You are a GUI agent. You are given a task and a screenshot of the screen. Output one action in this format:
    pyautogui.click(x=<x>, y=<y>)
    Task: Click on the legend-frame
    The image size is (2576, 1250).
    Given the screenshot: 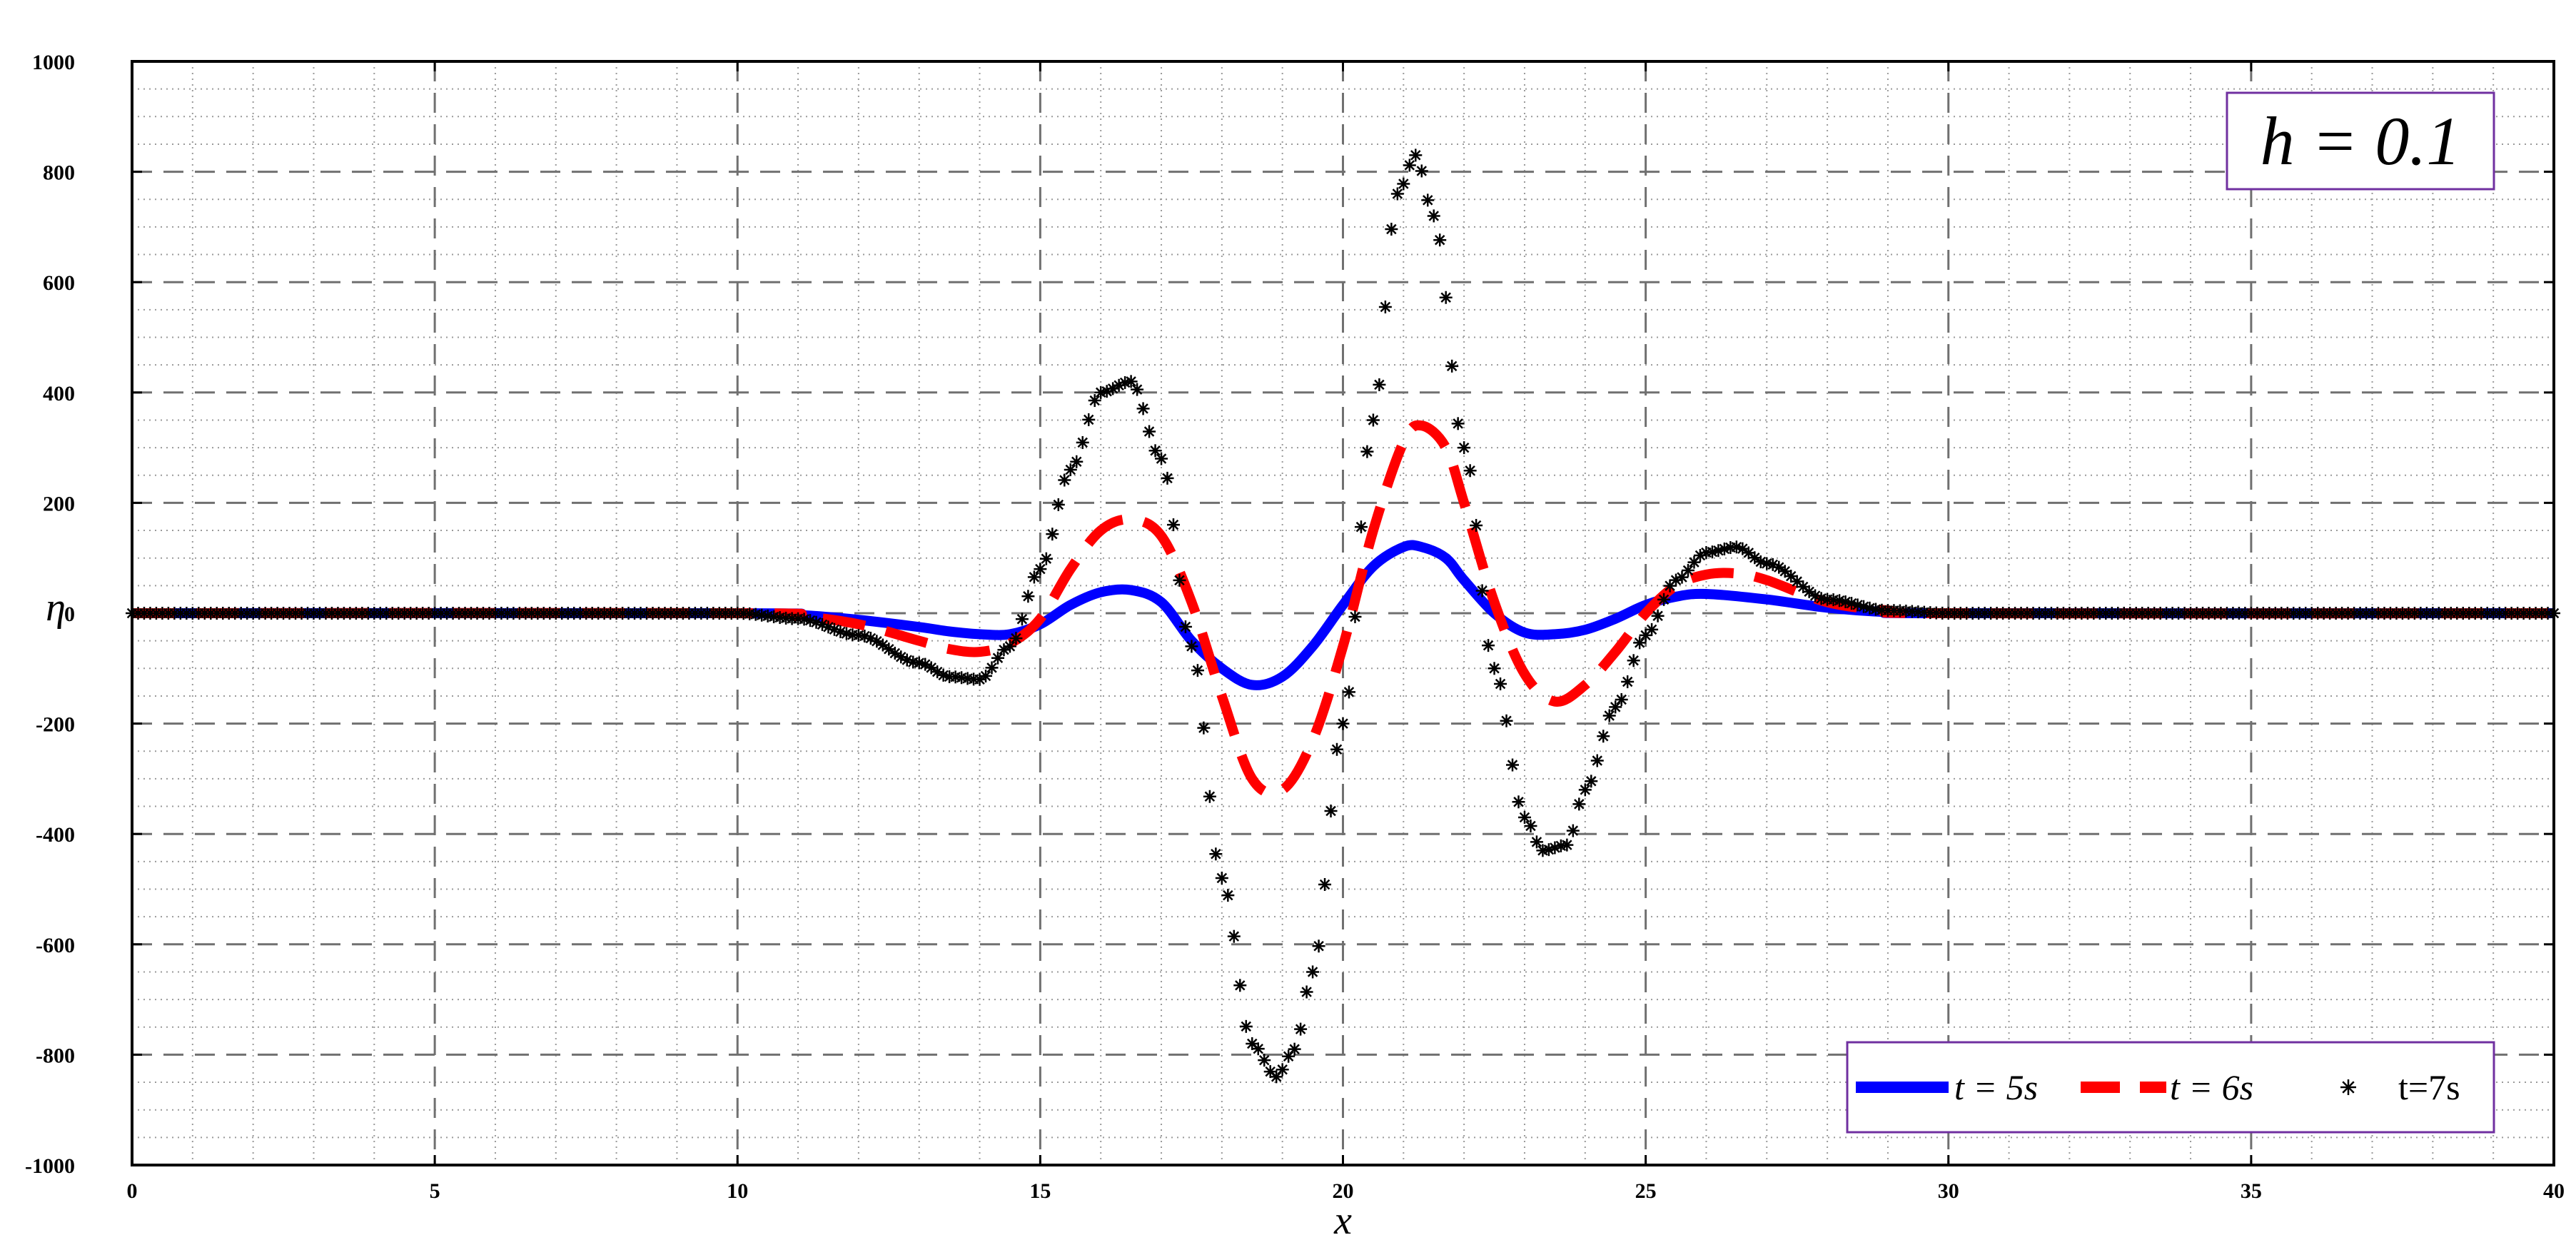 What is the action you would take?
    pyautogui.click(x=2170, y=1088)
    